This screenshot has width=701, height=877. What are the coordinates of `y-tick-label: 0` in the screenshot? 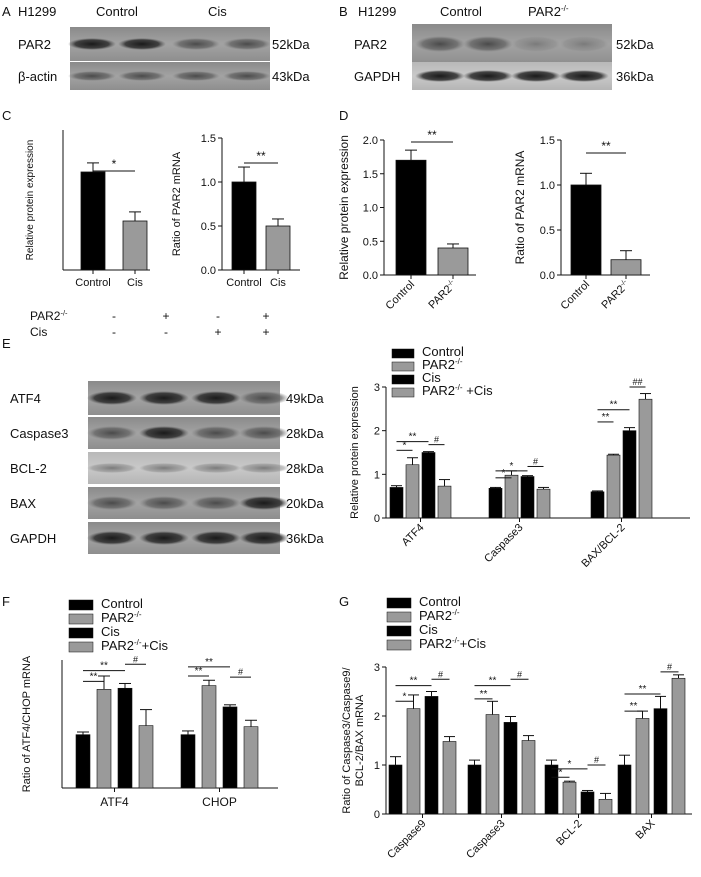 It's located at (377, 519).